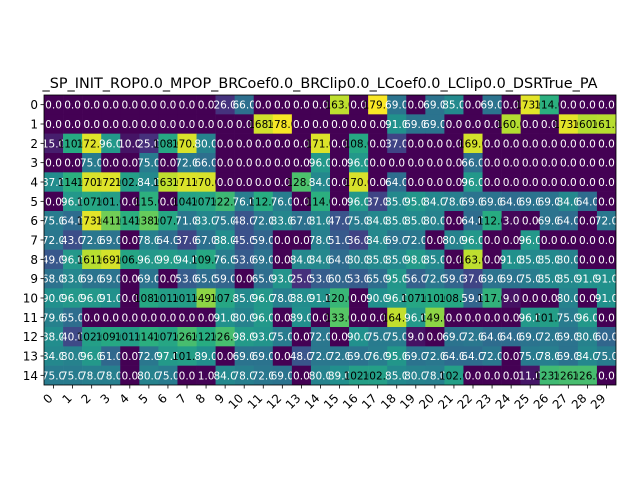 Image resolution: width=640 pixels, height=480 pixels. I want to click on cell-value-label: 89.0, so click(301, 318).